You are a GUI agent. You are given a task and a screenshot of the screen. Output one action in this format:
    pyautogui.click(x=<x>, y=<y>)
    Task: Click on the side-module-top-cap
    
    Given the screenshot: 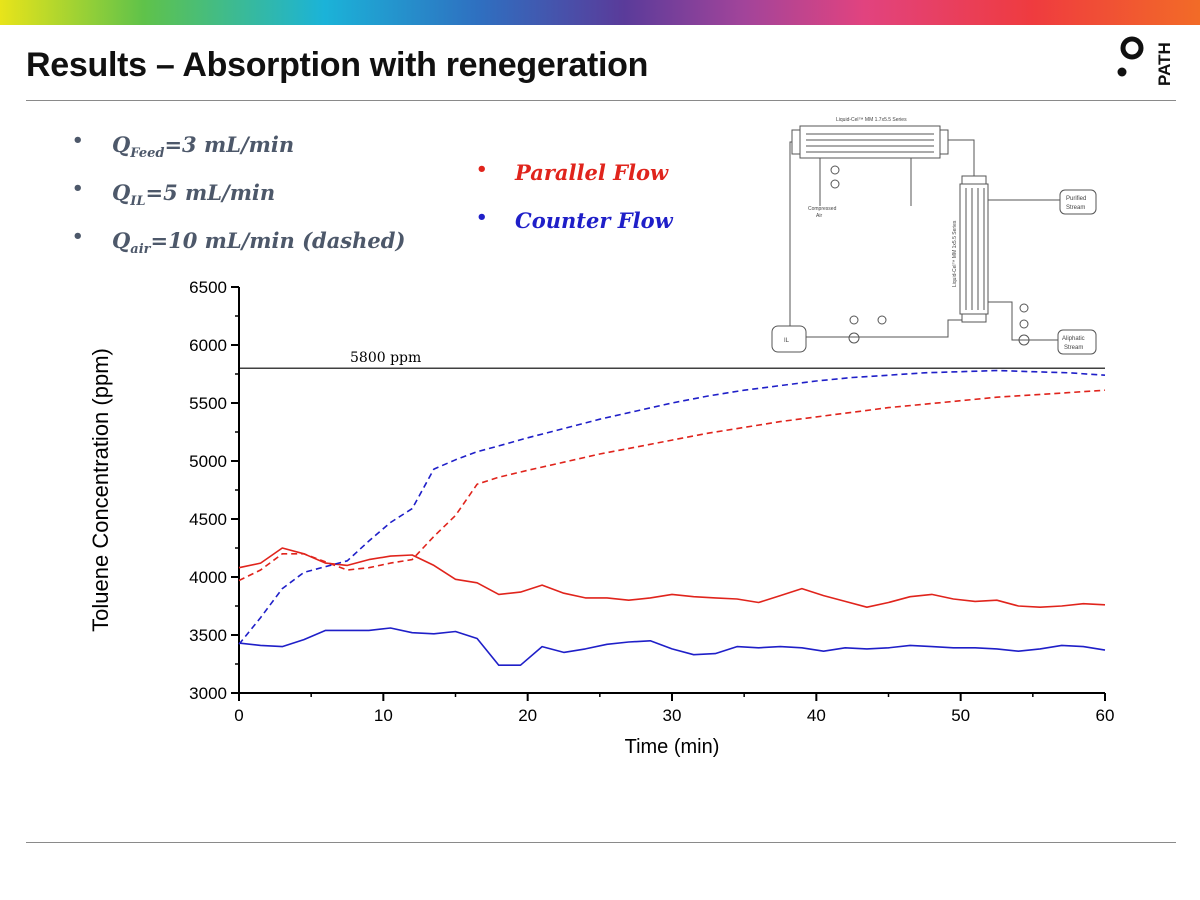 What is the action you would take?
    pyautogui.click(x=974, y=180)
    